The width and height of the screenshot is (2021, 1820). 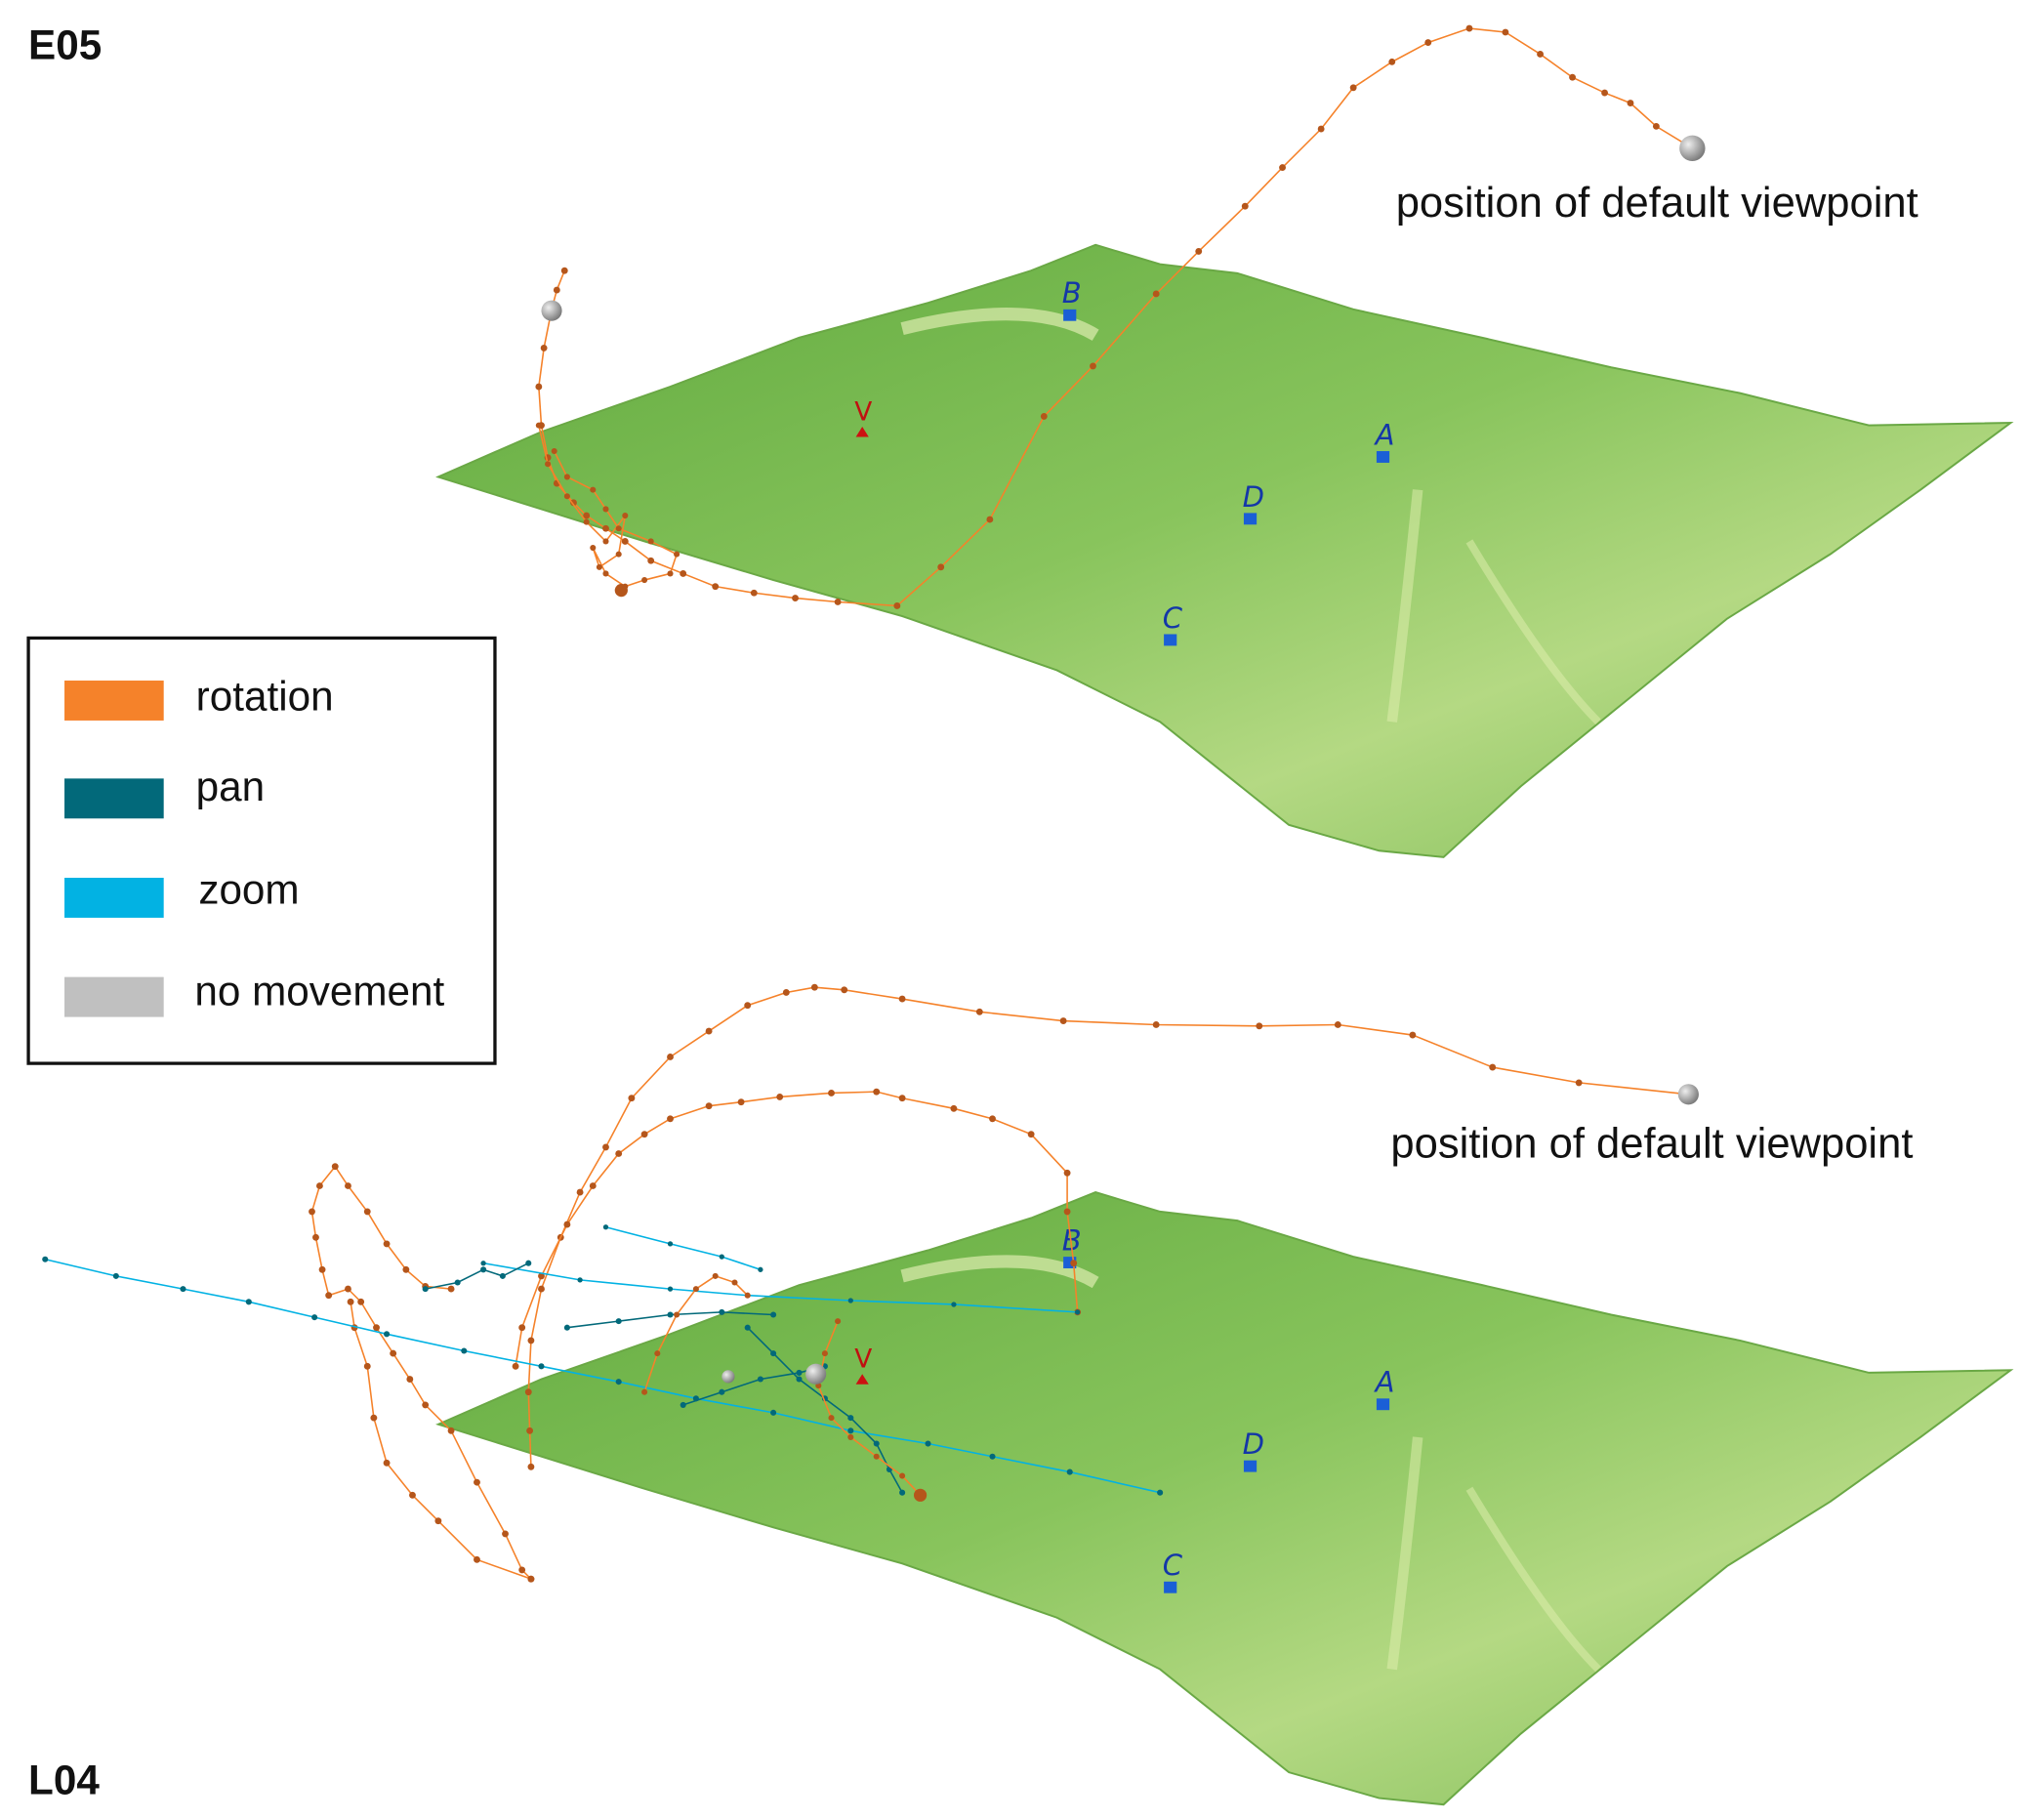 I want to click on default-viewpoint-note-bottom: position of default viewpoint, so click(x=1651, y=1143).